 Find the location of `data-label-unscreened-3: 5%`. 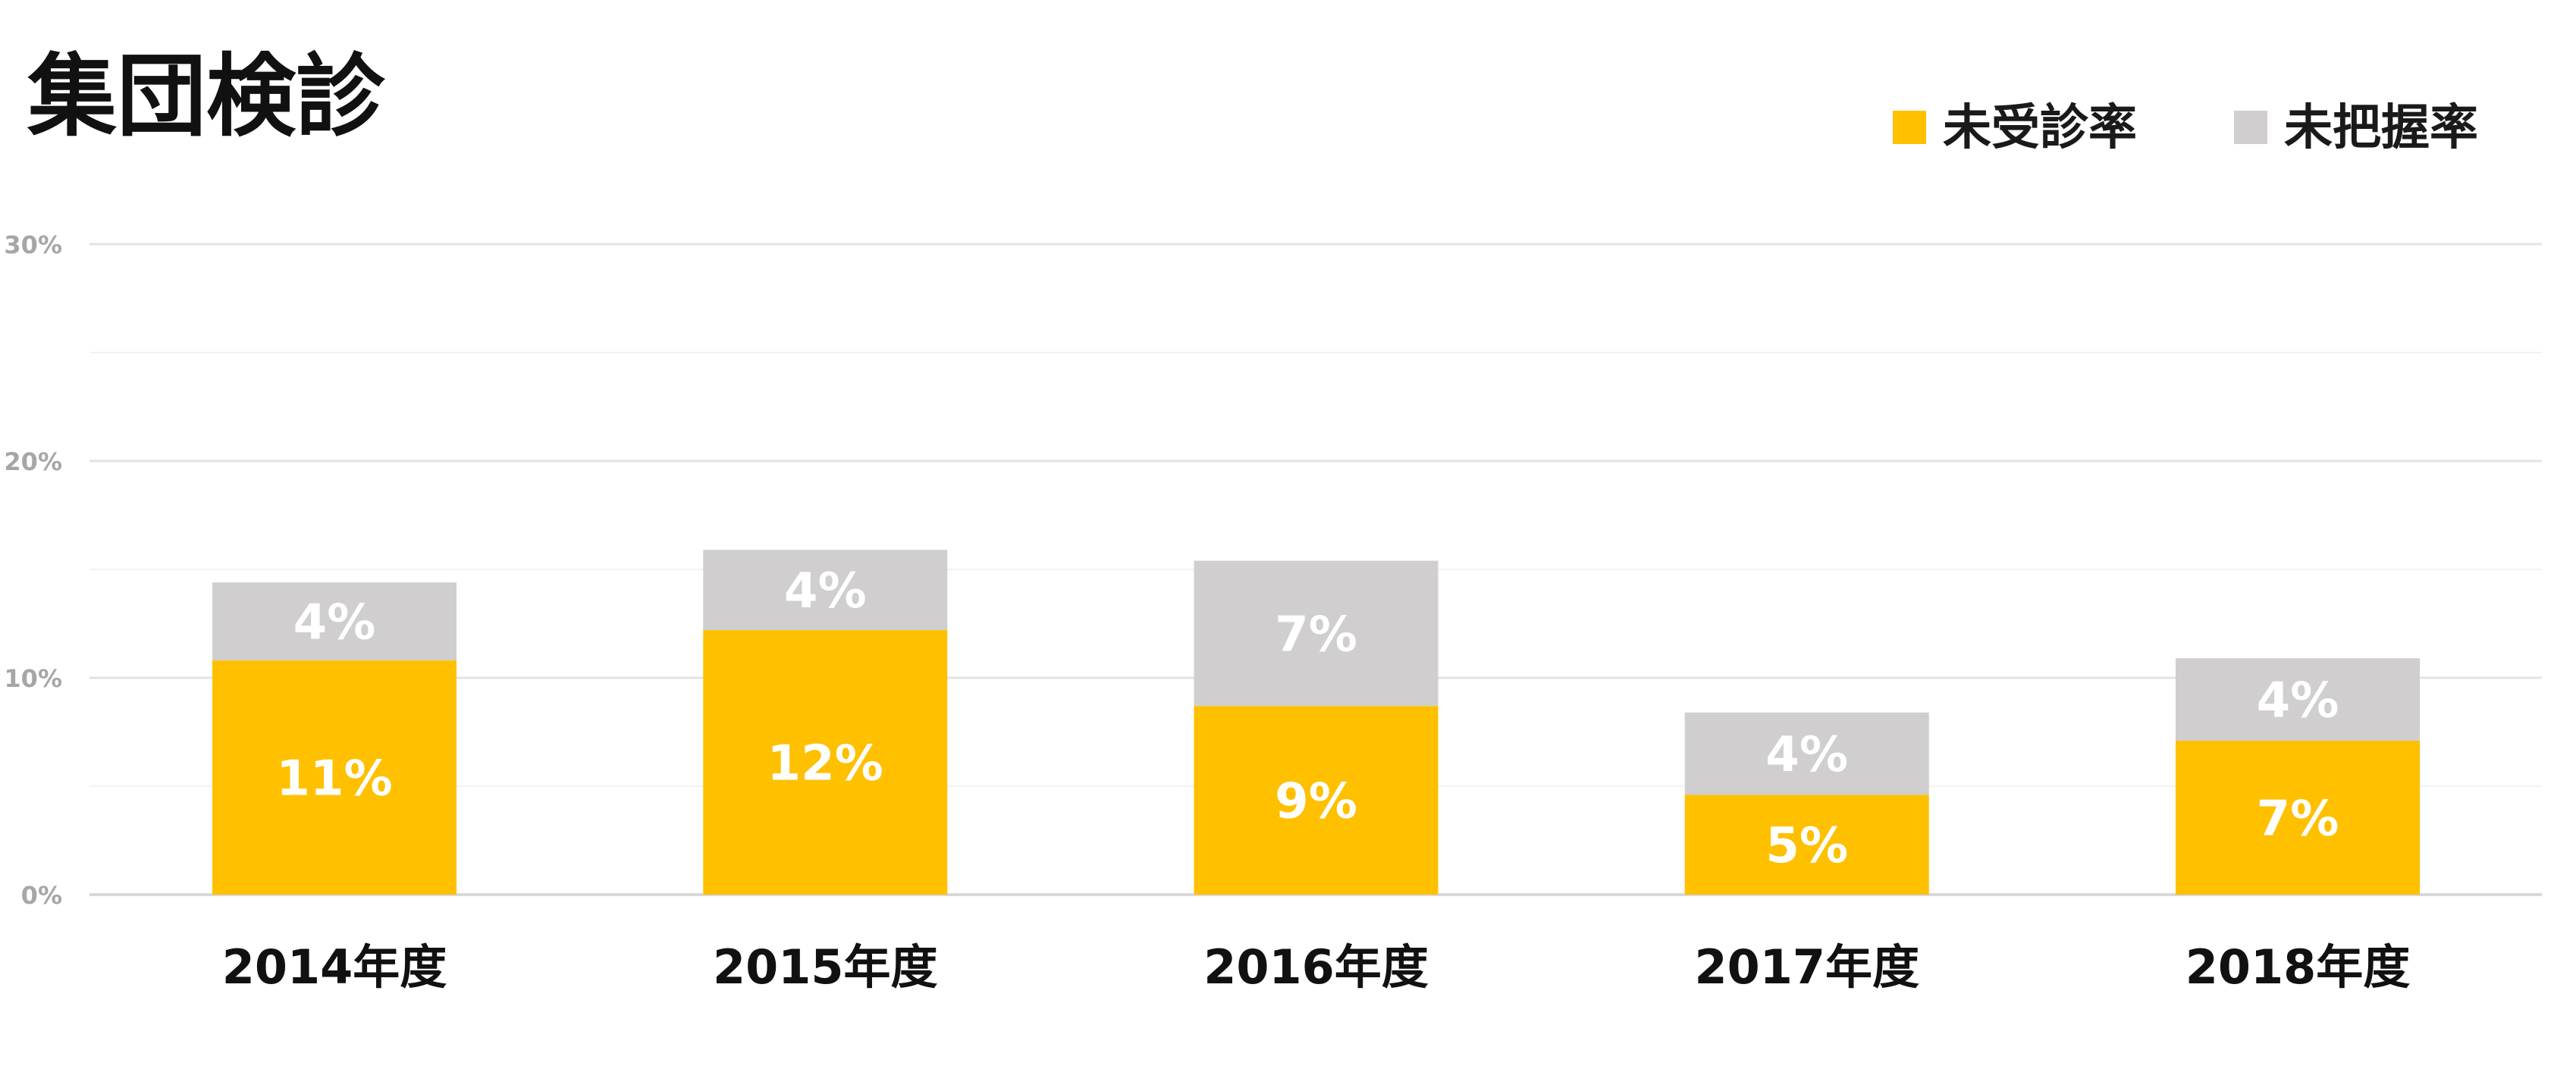

data-label-unscreened-3: 5% is located at coordinates (1806, 846).